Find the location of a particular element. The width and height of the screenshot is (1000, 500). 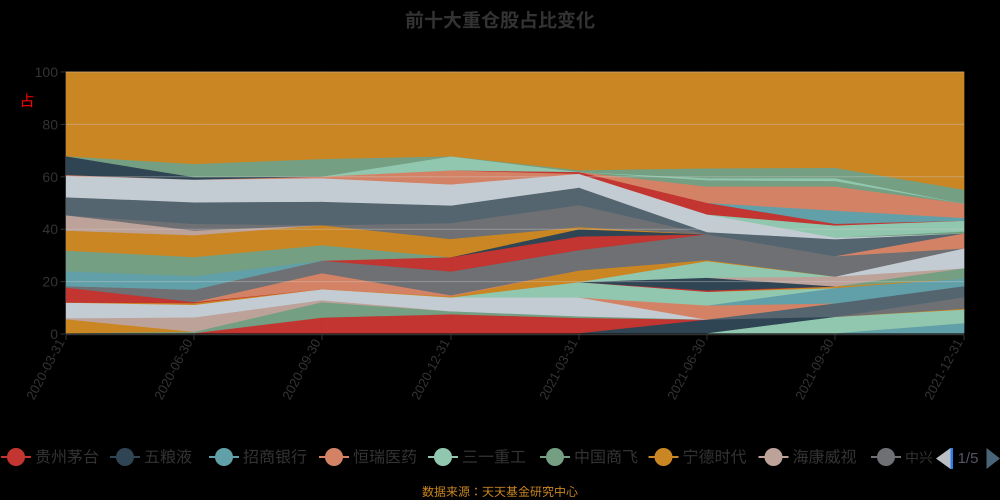

svg-text: 1/5 is located at coordinates (968, 458).